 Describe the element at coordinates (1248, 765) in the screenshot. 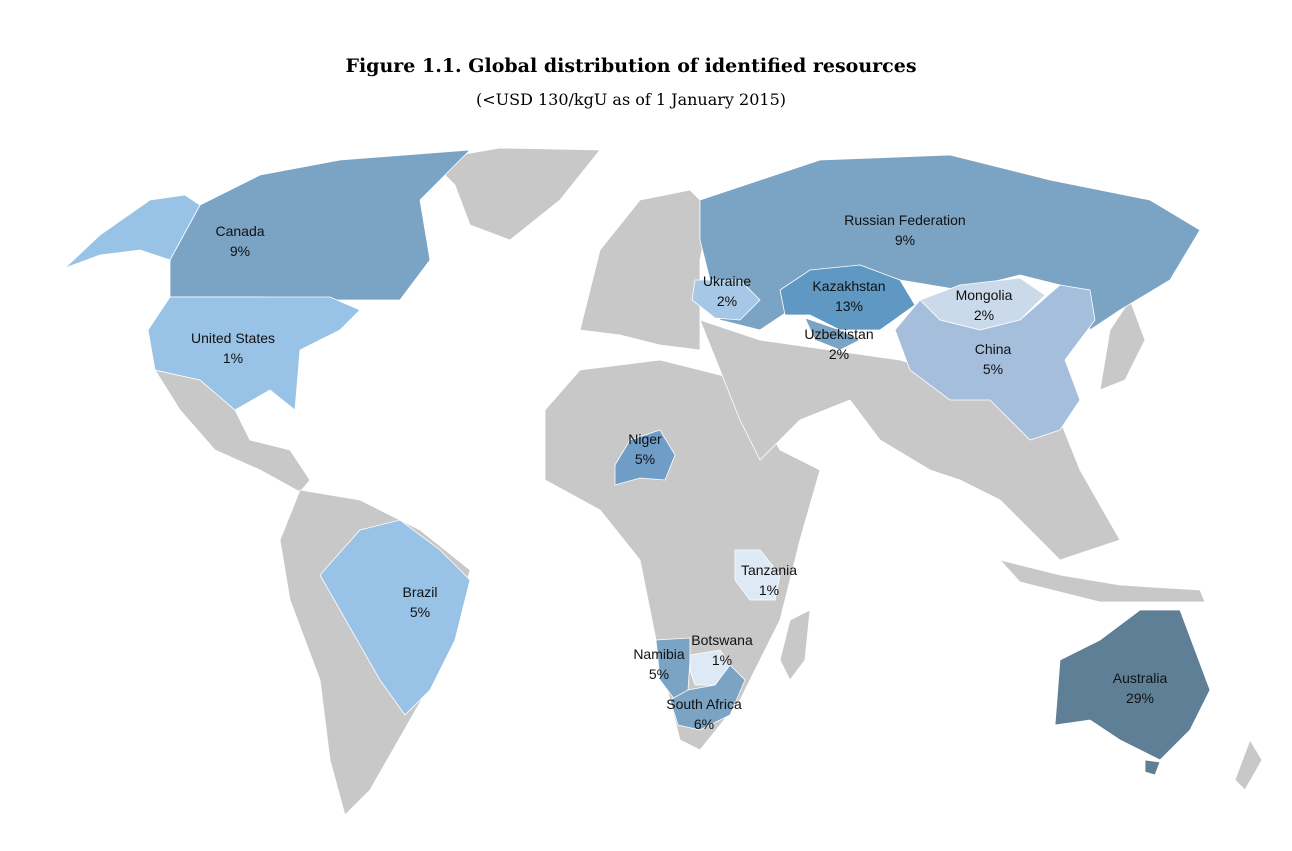

I see `new-zealand` at that location.